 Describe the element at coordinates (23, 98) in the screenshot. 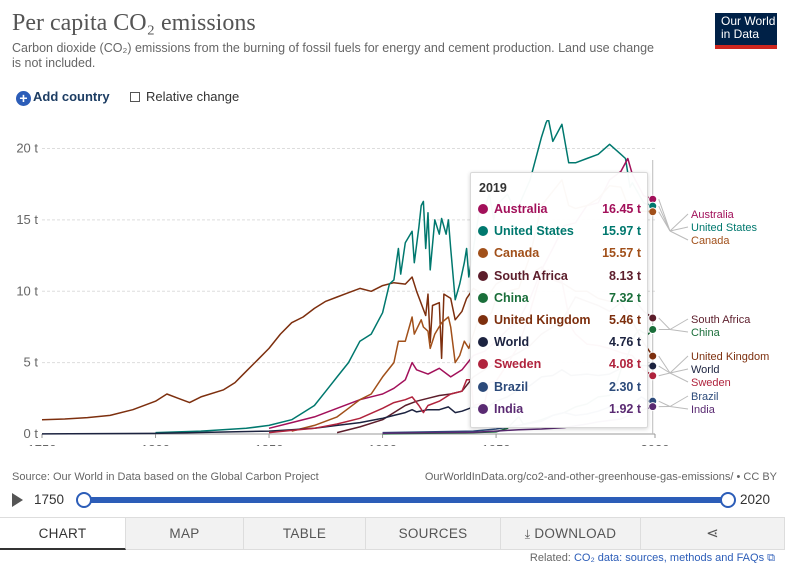

I see `plus-circle-icon: +` at that location.